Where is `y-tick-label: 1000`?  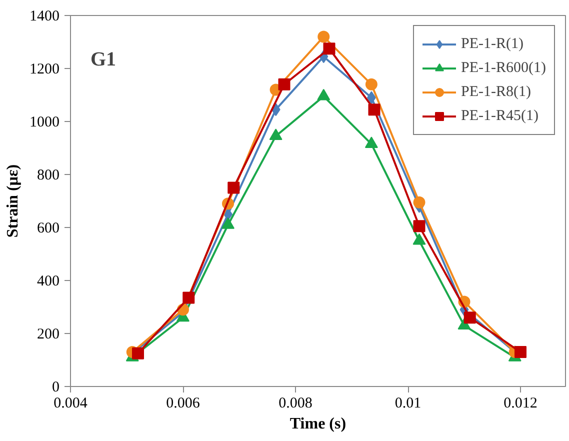 y-tick-label: 1000 is located at coordinates (45, 122).